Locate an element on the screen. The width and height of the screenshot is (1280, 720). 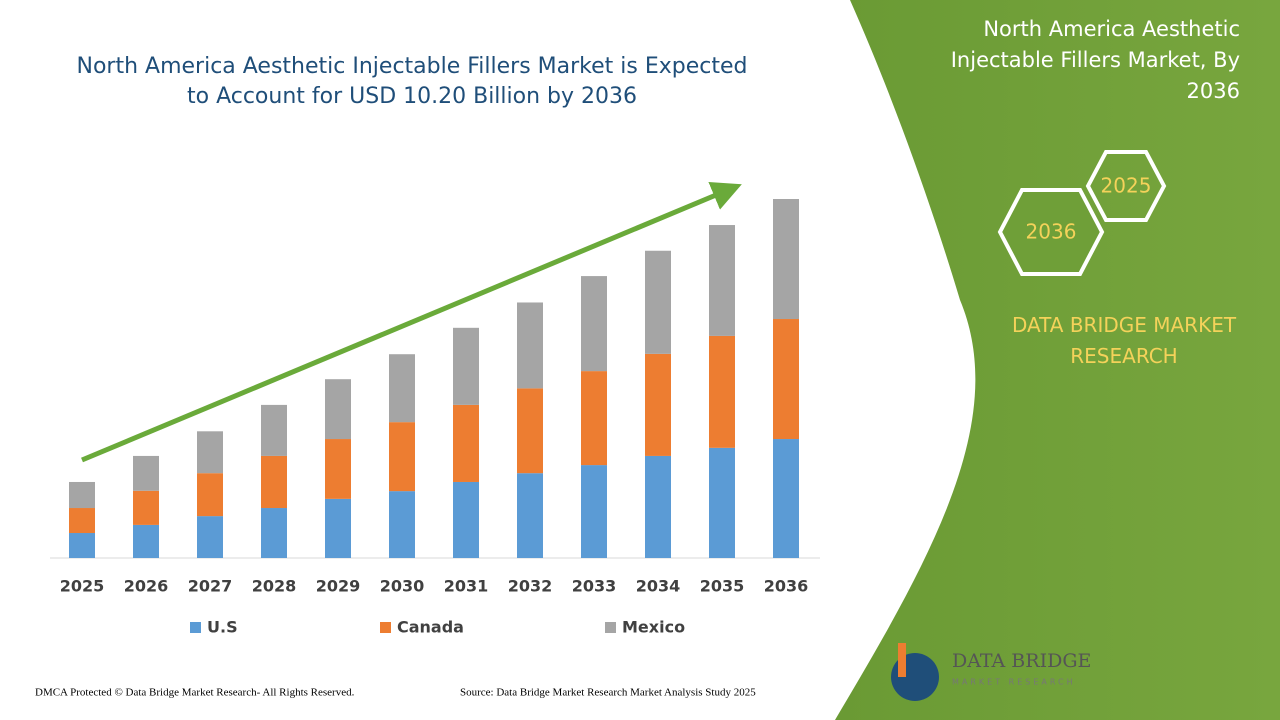
logo-sub: MARKET RESEARCH is located at coordinates (1014, 682).